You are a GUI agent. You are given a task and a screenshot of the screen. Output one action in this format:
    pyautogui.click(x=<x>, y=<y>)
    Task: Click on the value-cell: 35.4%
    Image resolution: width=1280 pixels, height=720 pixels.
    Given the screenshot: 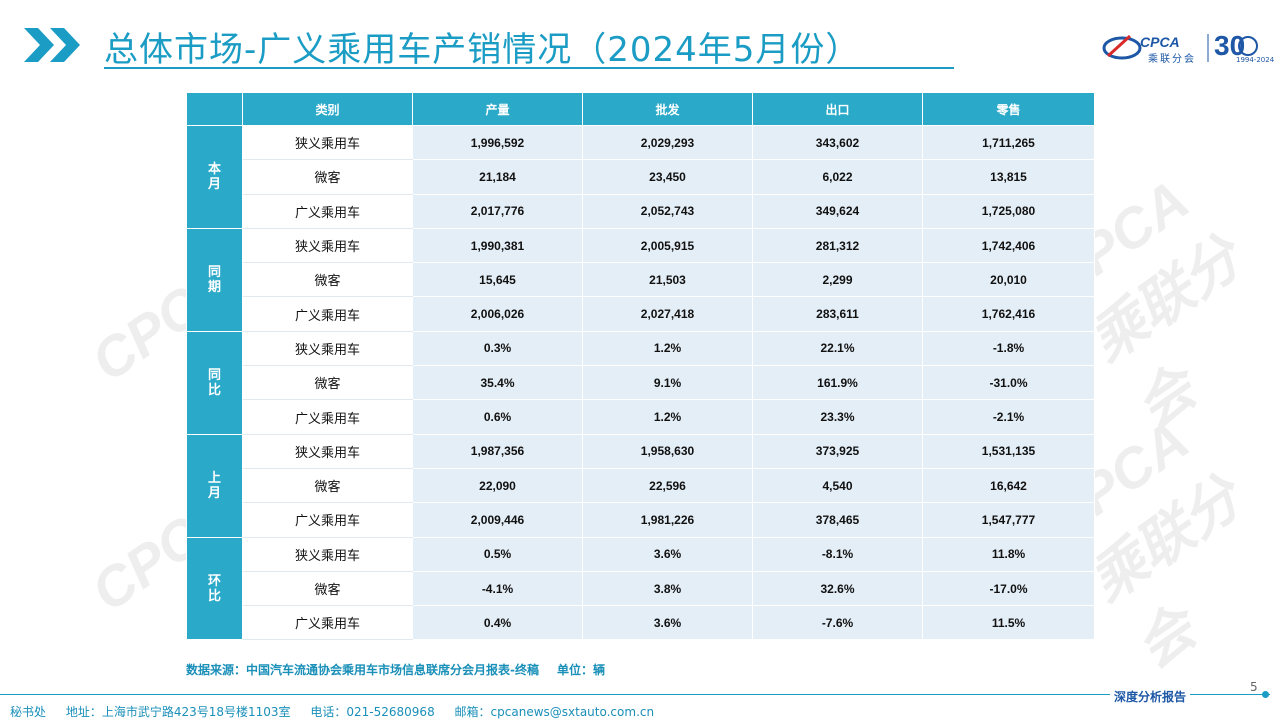 What is the action you would take?
    pyautogui.click(x=497, y=383)
    